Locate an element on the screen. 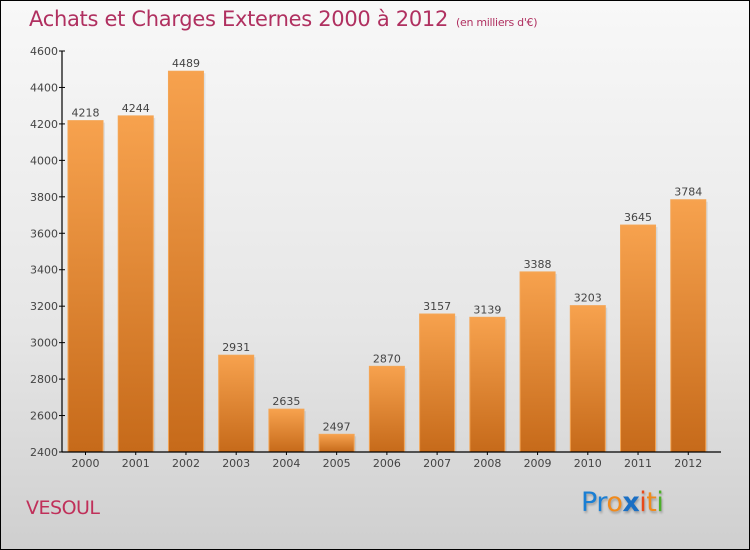 The image size is (750, 550). y-tick-label: 3400 is located at coordinates (44, 270).